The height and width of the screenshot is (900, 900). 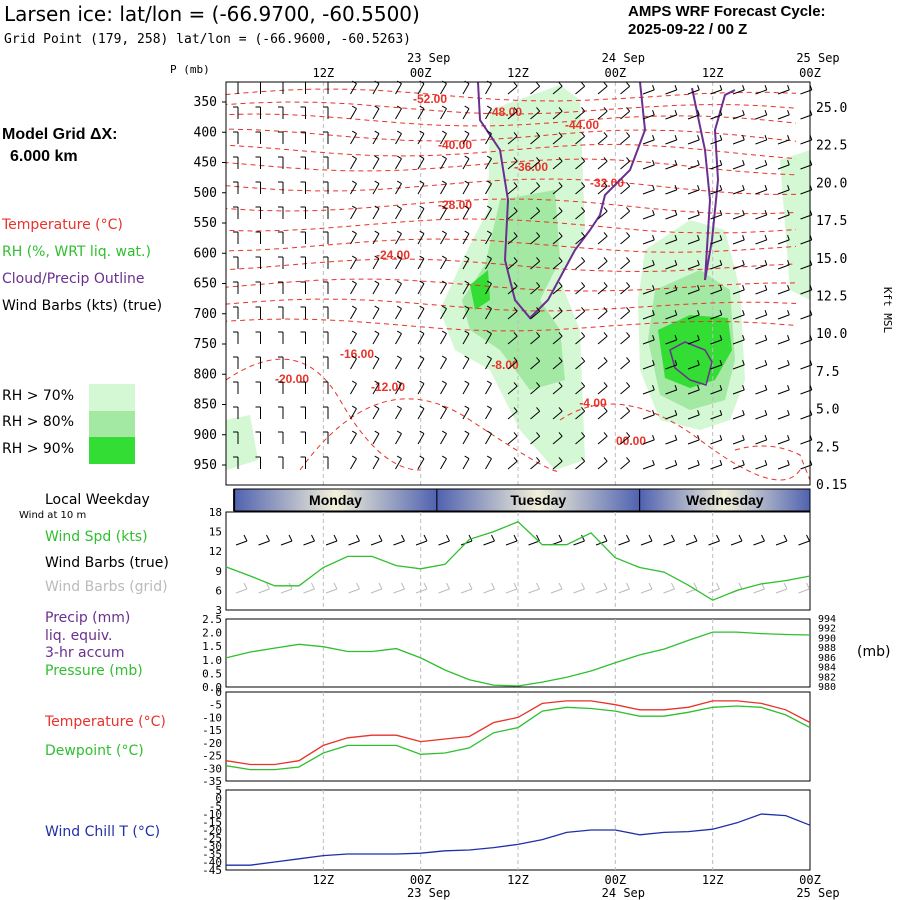 What do you see at coordinates (205, 223) in the screenshot?
I see `pressure-tick-label: 550` at bounding box center [205, 223].